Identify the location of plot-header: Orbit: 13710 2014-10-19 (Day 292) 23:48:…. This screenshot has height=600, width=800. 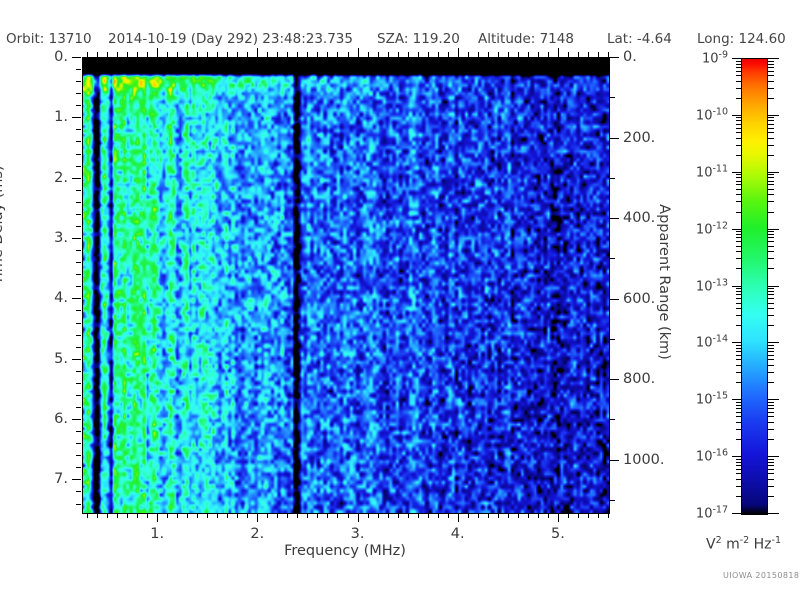
(400, 40).